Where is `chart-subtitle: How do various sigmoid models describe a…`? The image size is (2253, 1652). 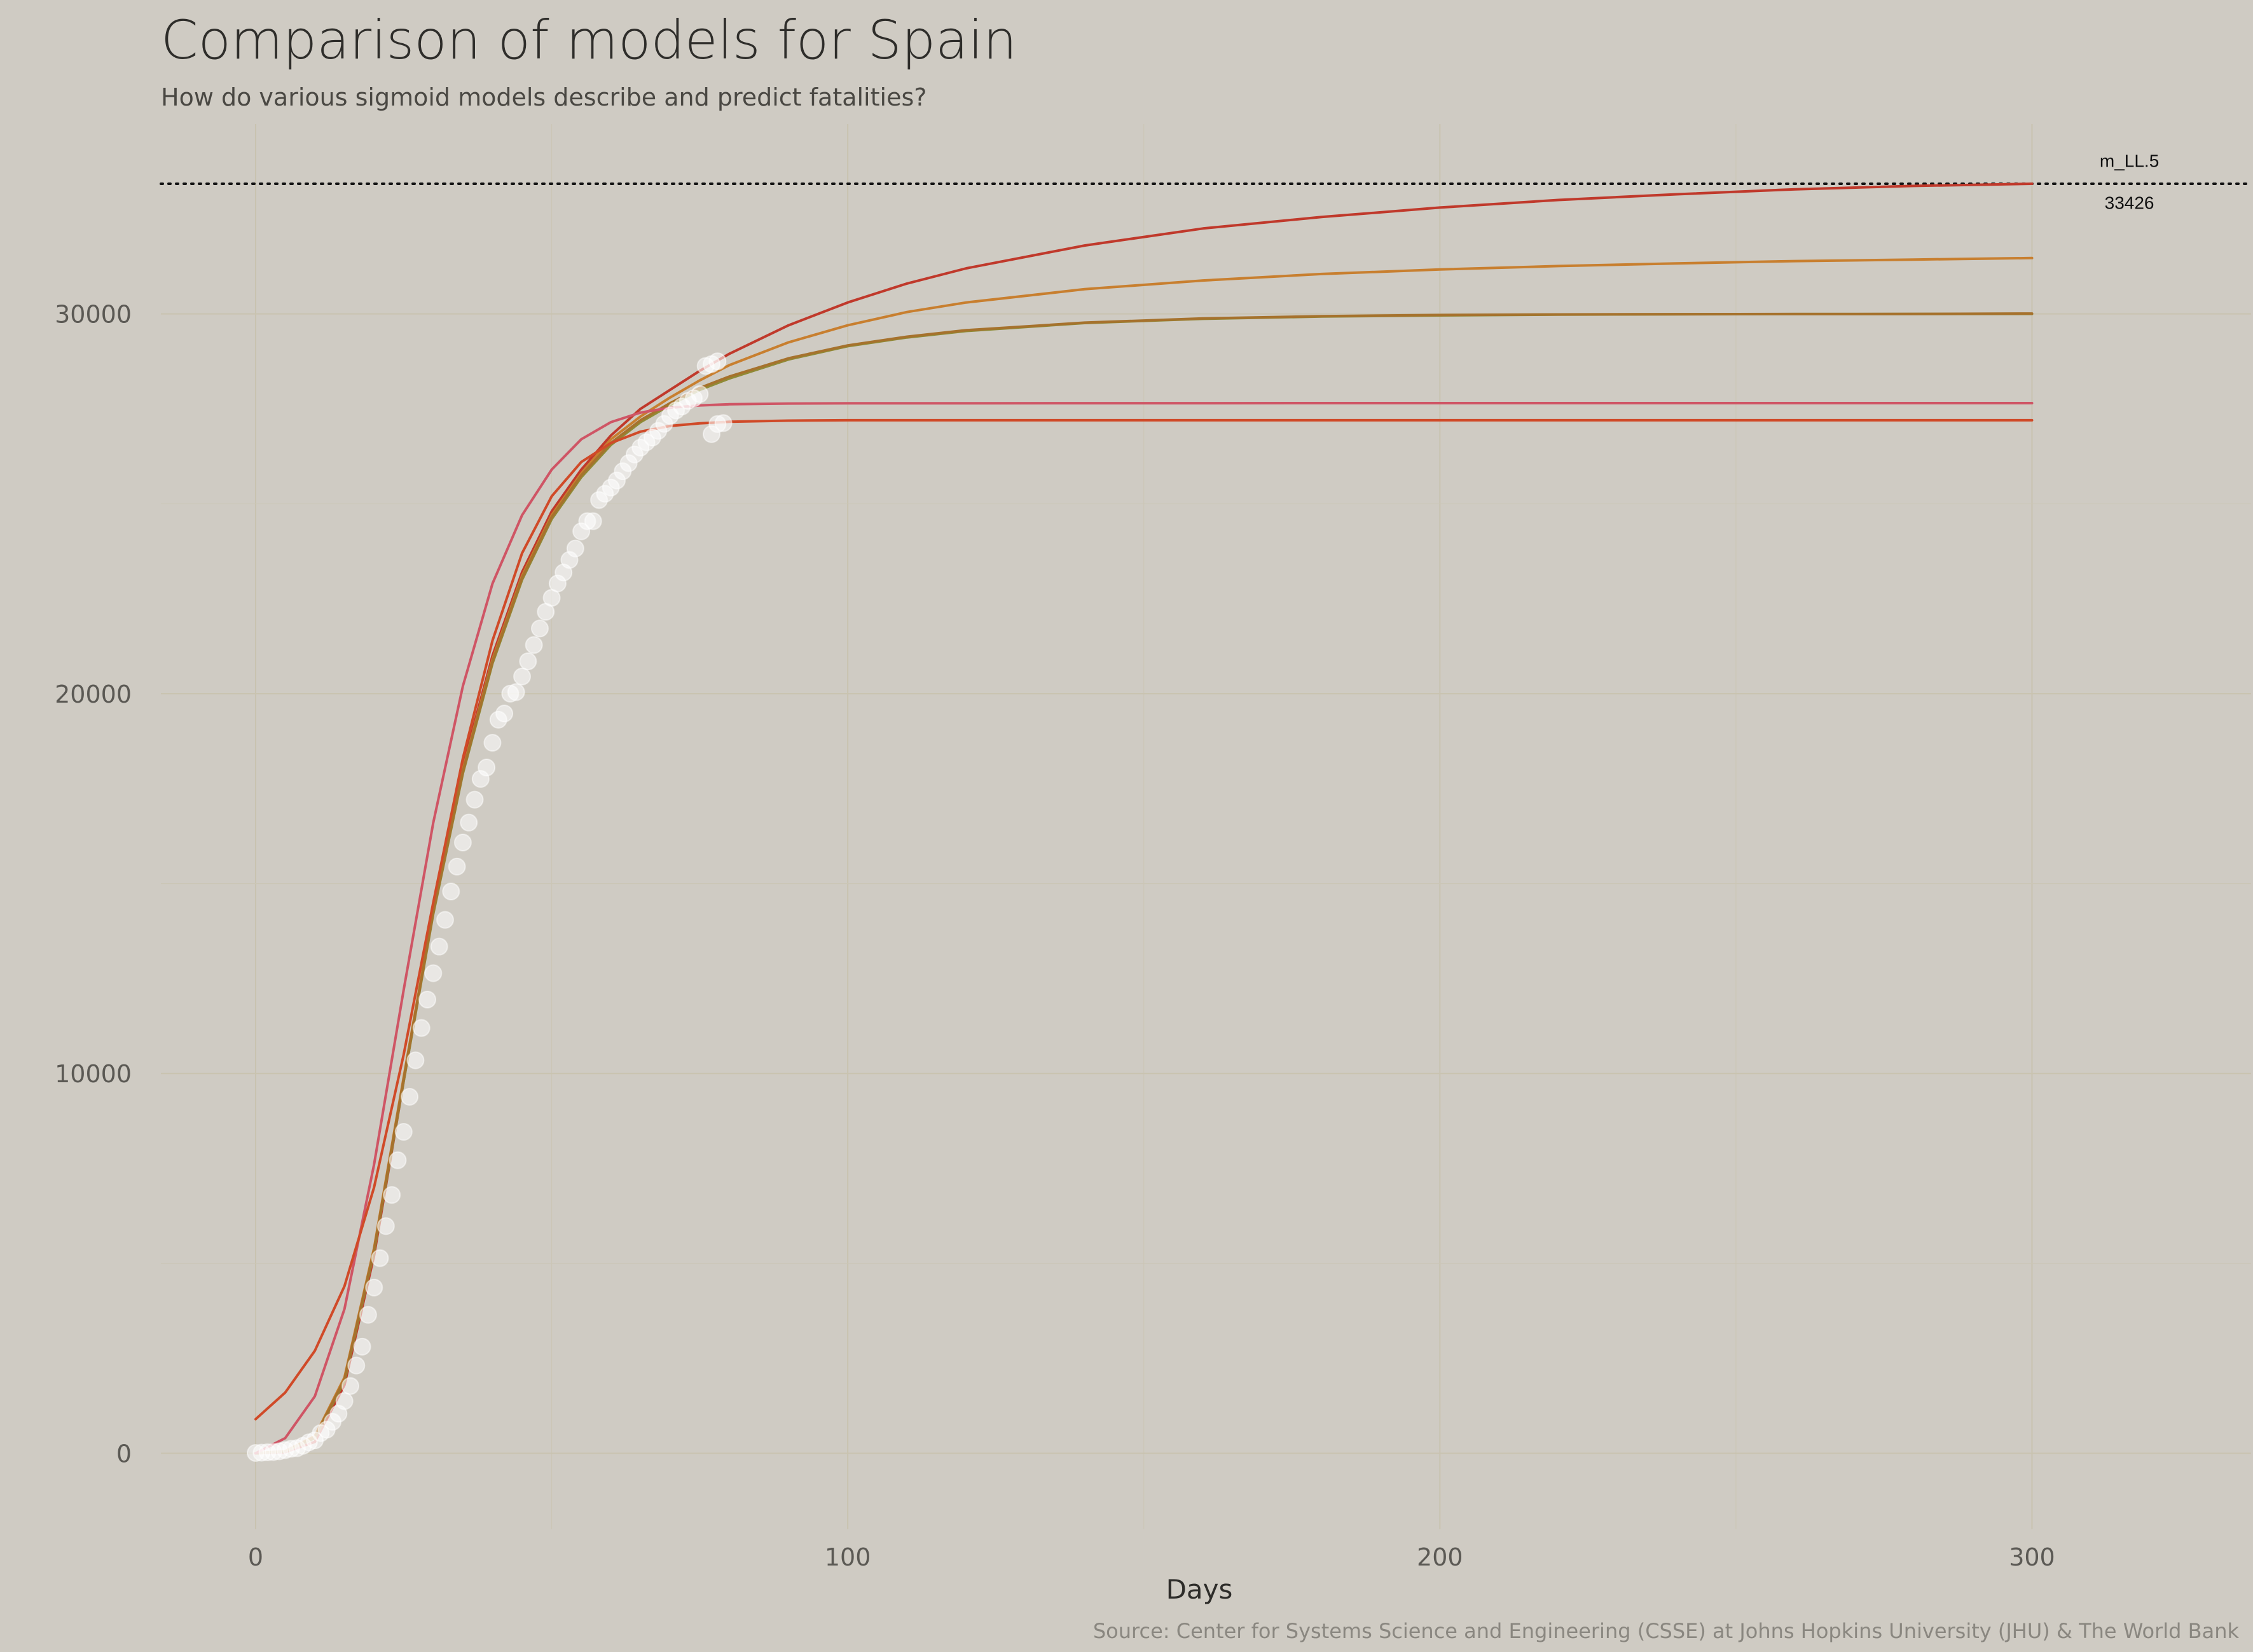
chart-subtitle: How do various sigmoid models describe a… is located at coordinates (544, 97).